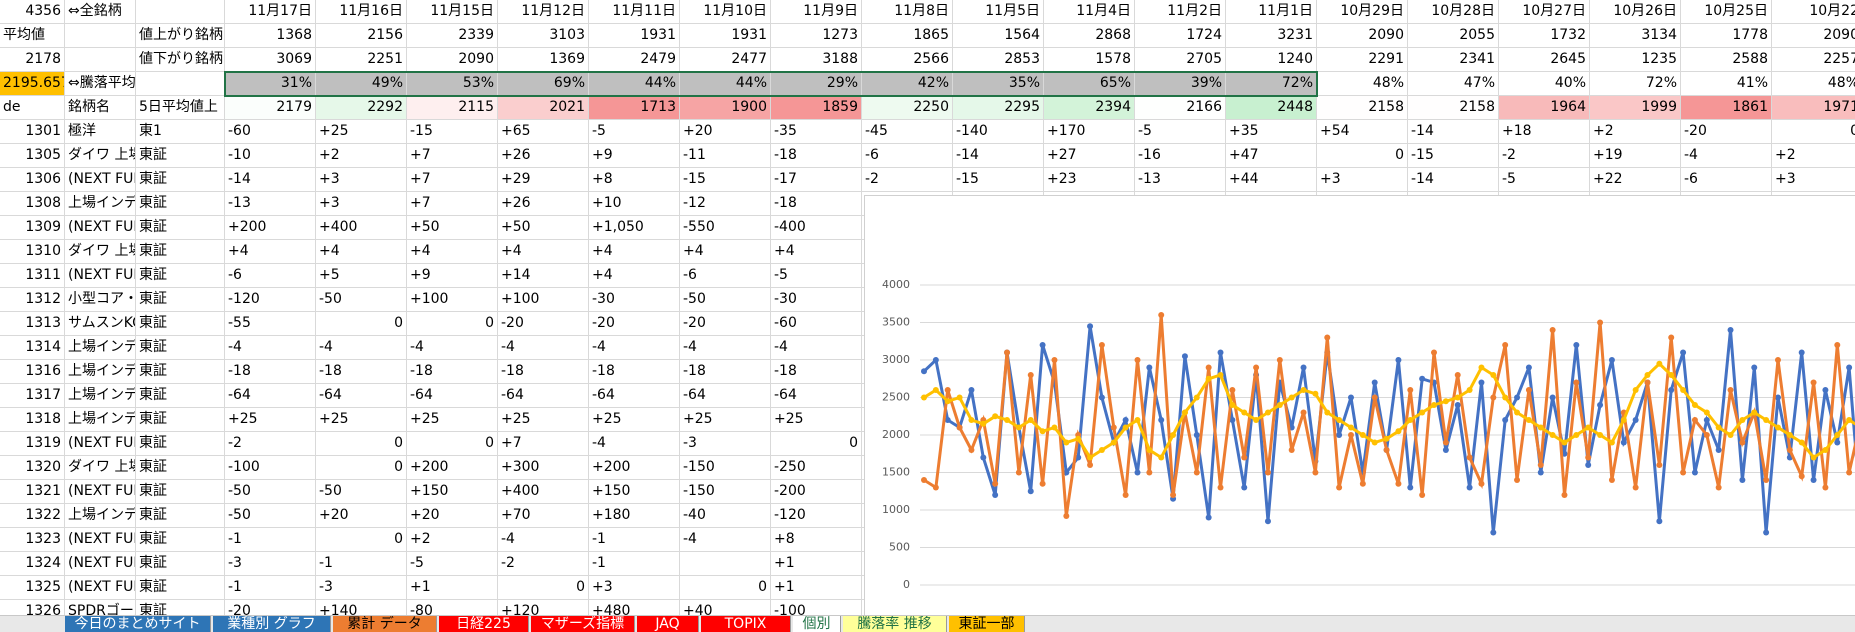  What do you see at coordinates (361, 300) in the screenshot?
I see `cell: -50` at bounding box center [361, 300].